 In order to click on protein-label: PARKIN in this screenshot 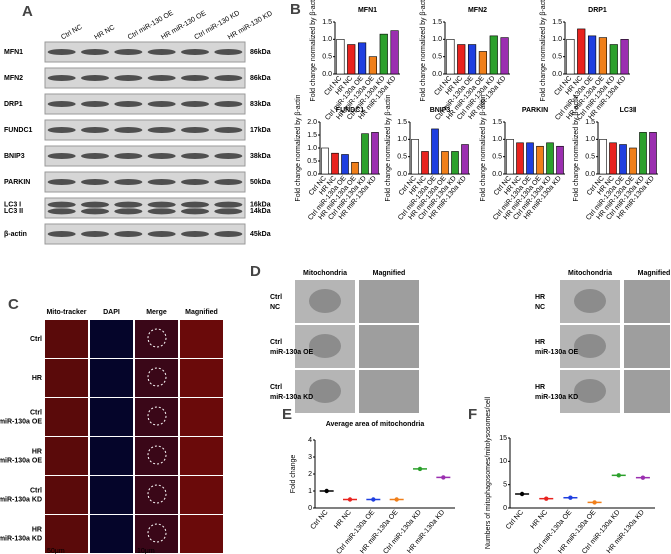, I will do `click(17, 182)`.